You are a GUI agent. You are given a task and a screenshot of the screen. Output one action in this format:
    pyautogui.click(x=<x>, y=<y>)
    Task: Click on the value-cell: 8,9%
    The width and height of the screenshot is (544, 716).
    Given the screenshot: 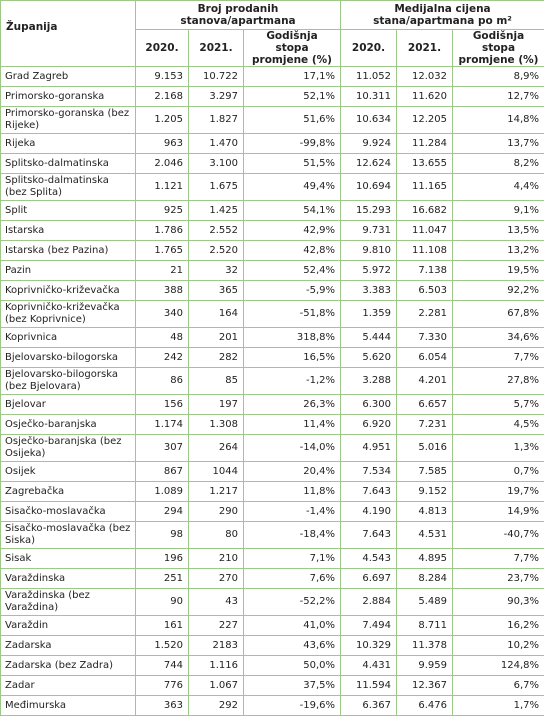 What is the action you would take?
    pyautogui.click(x=498, y=77)
    